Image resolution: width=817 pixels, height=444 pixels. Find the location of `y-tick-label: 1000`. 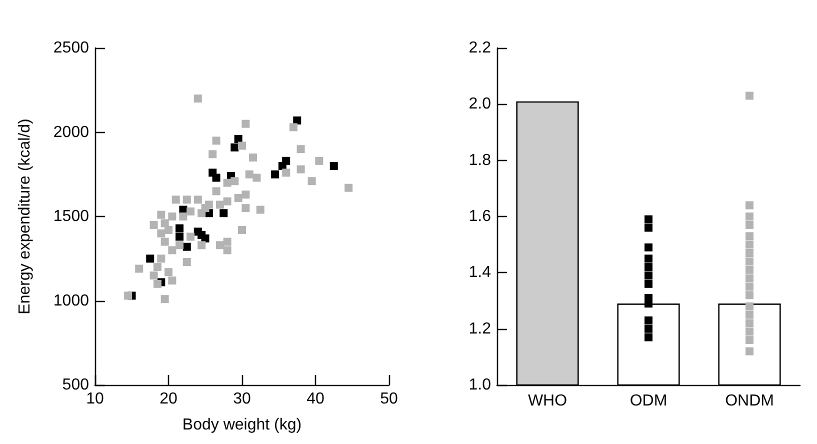

y-tick-label: 1000 is located at coordinates (71, 301).